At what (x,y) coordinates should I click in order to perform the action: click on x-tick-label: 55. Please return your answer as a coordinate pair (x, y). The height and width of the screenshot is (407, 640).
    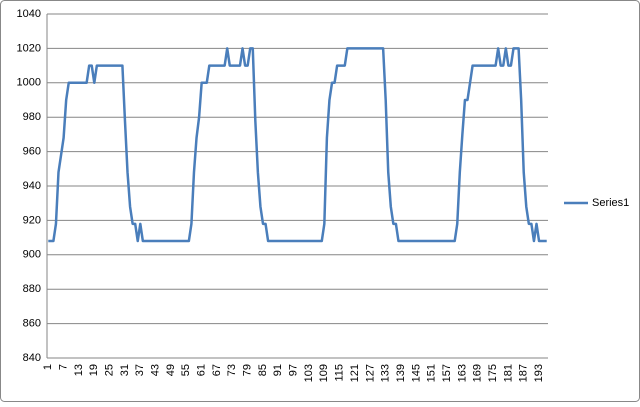
    Looking at the image, I should click on (186, 370).